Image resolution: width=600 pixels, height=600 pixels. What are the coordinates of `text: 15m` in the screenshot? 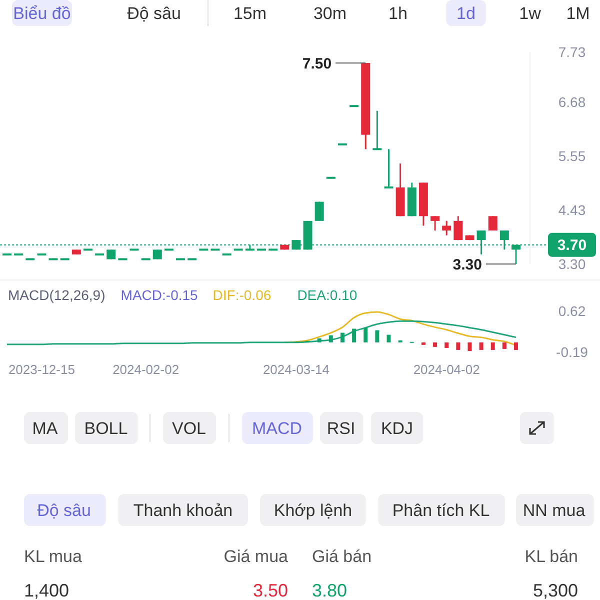 It's located at (250, 13).